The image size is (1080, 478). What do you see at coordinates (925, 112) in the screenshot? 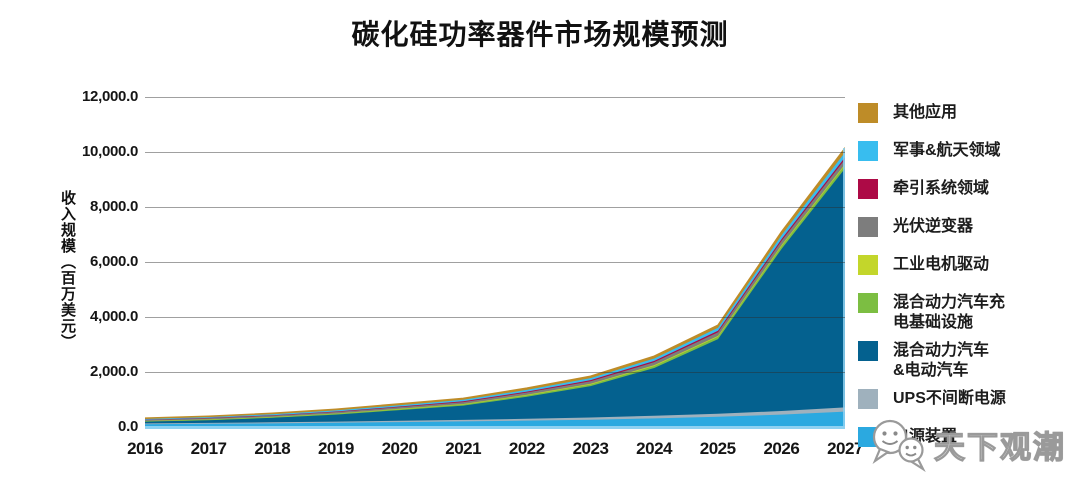
I see `legend-label: 其他应用` at bounding box center [925, 112].